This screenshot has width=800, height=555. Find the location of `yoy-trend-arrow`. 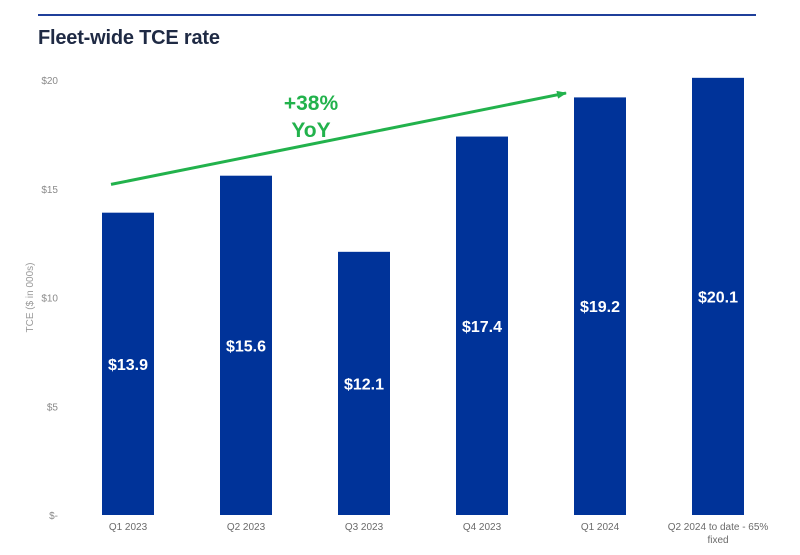

yoy-trend-arrow is located at coordinates (338, 138).